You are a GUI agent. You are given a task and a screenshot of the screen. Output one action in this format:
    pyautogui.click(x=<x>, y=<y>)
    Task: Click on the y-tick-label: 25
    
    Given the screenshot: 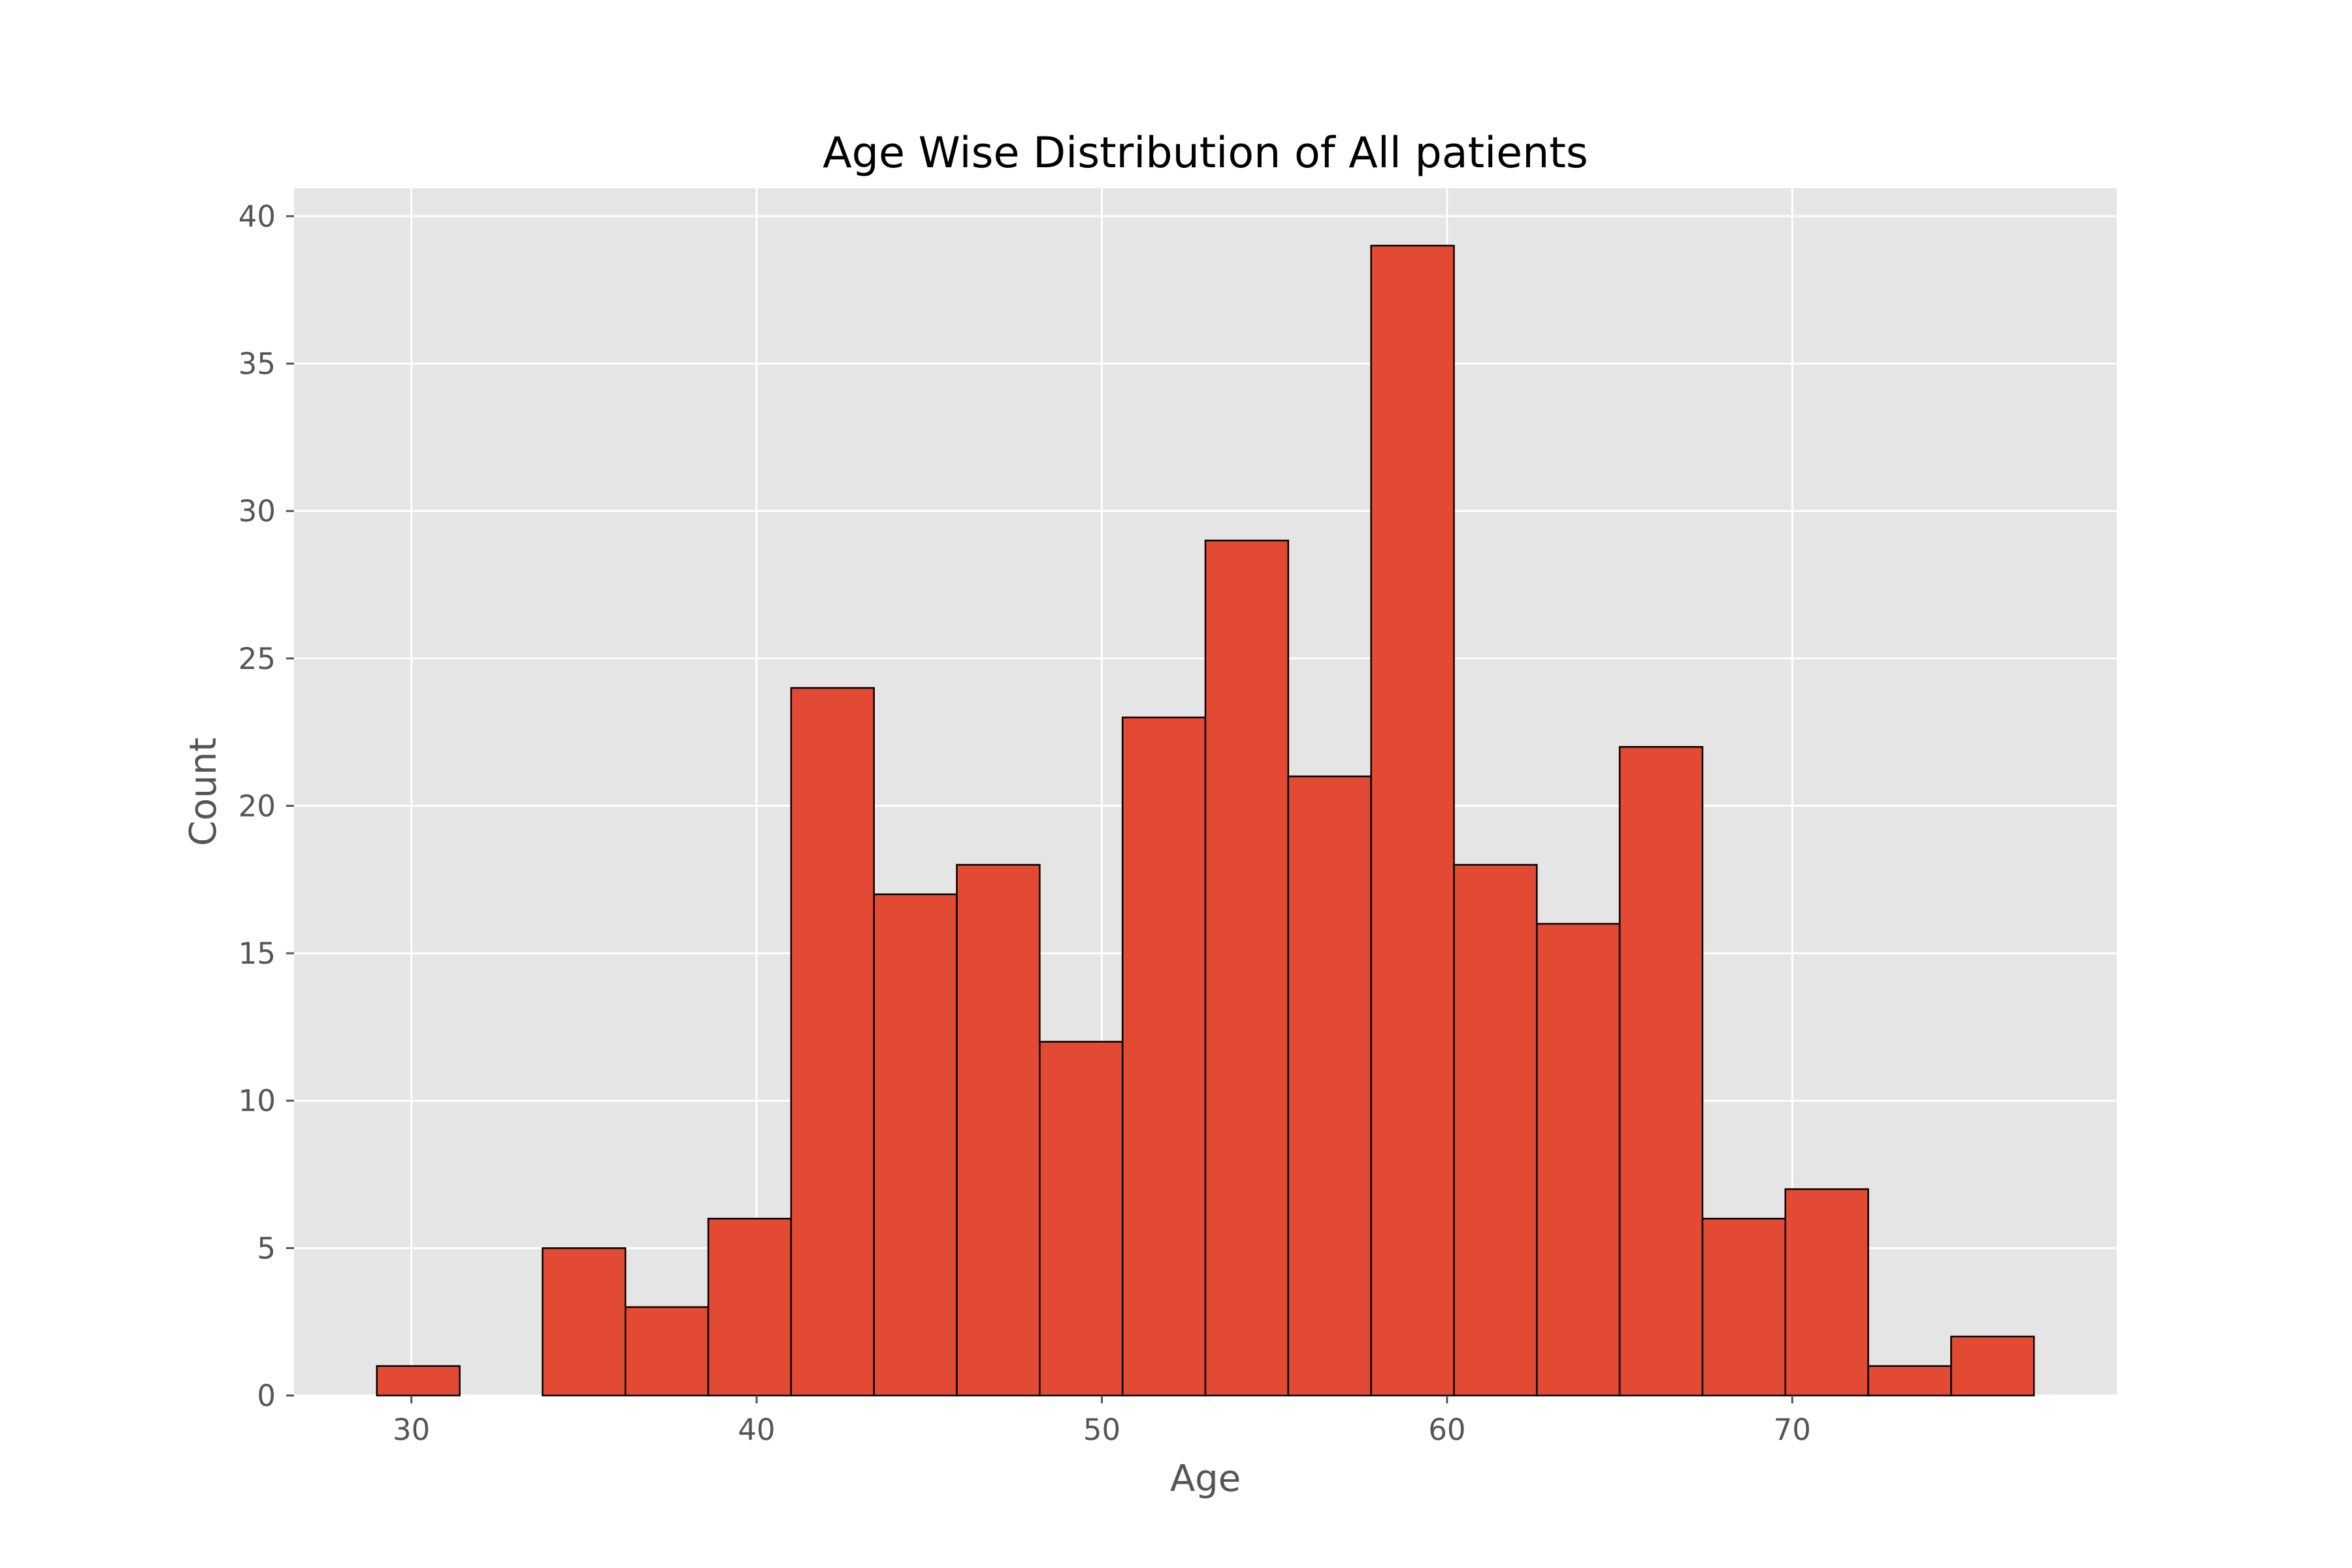 What is the action you would take?
    pyautogui.click(x=257, y=659)
    